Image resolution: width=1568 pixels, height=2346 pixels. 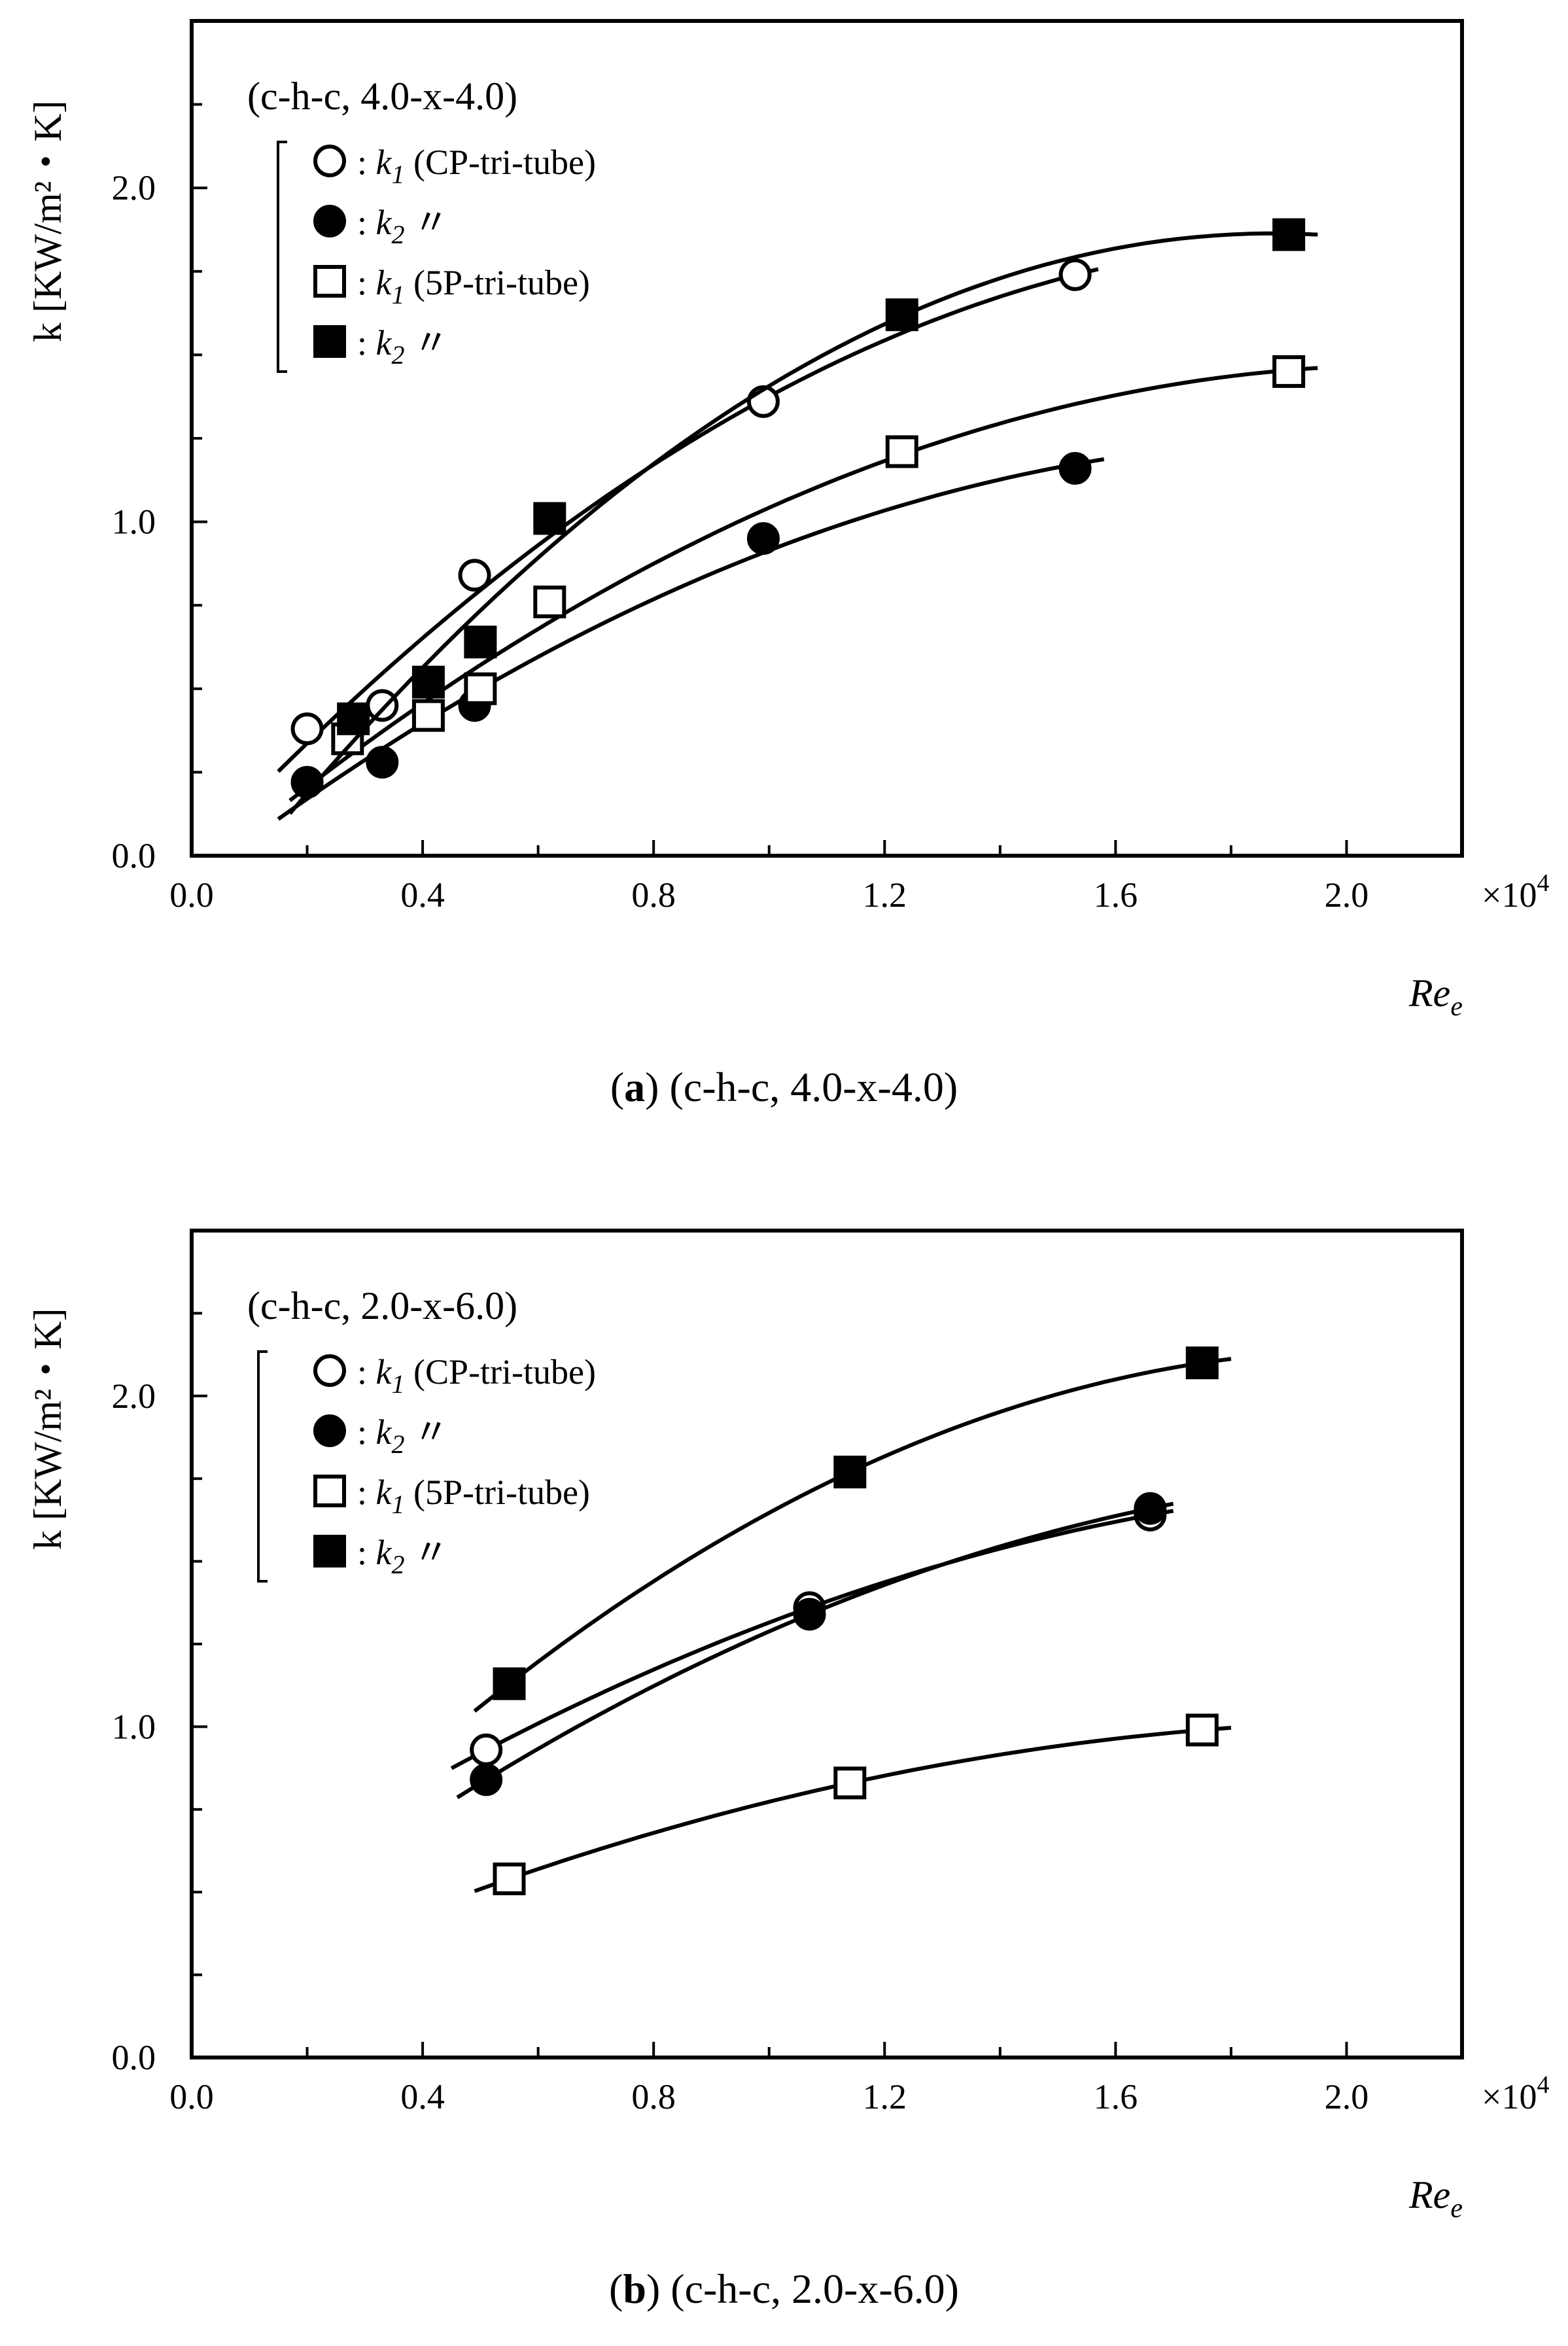 What do you see at coordinates (382, 96) in the screenshot?
I see `panel-title: (c-h-c, 4.0-x-4.0)` at bounding box center [382, 96].